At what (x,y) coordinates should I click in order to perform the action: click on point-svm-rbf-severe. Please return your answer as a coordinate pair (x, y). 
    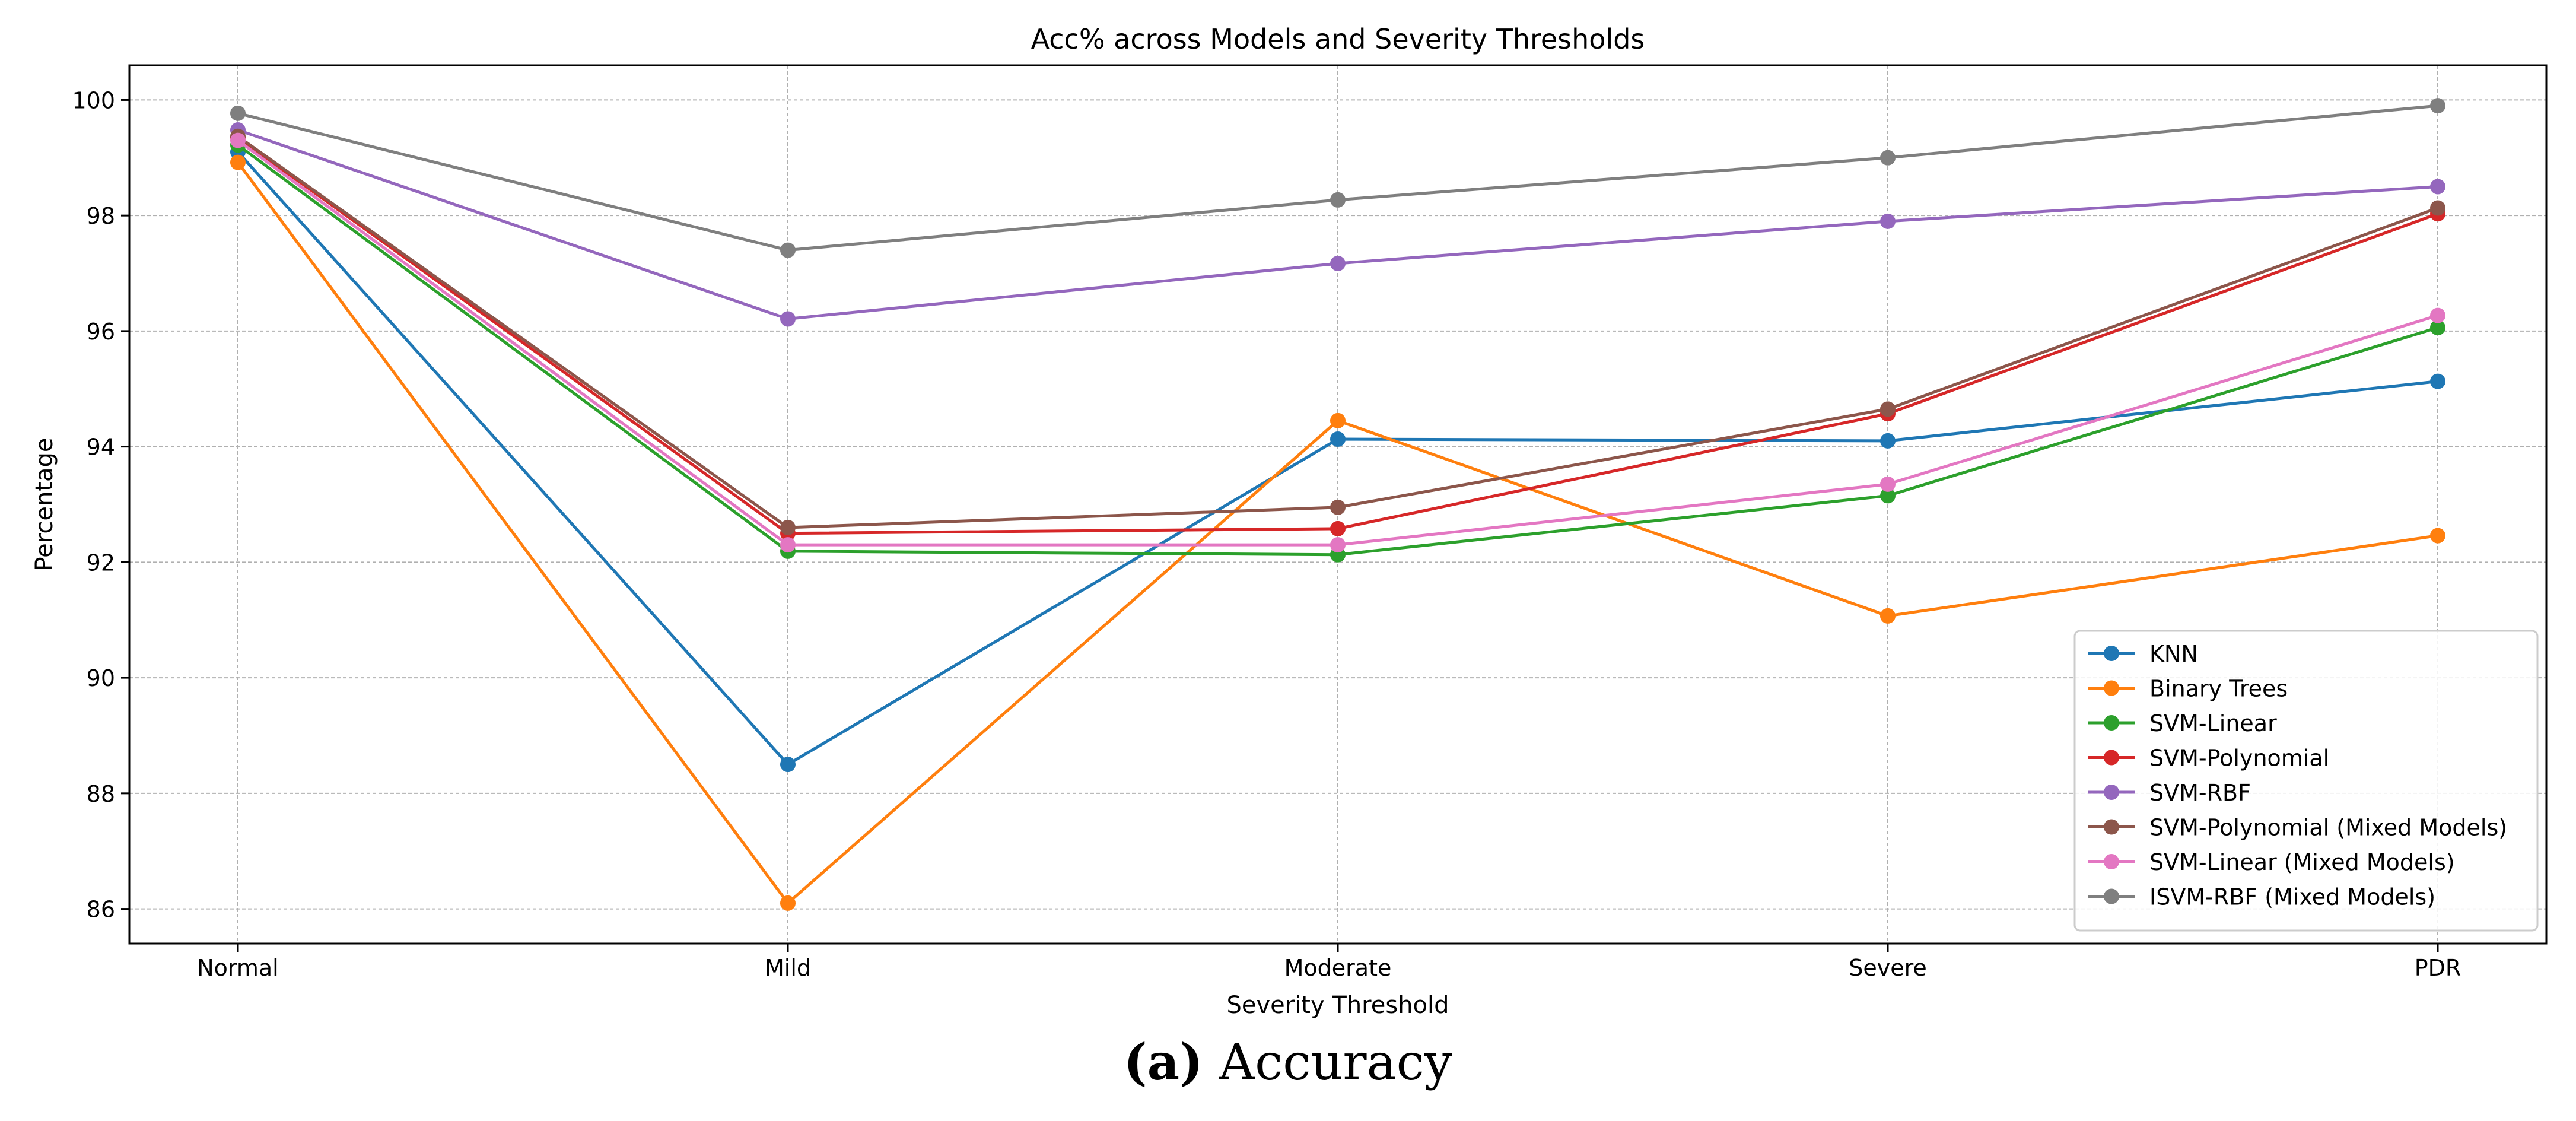
    Looking at the image, I should click on (1888, 221).